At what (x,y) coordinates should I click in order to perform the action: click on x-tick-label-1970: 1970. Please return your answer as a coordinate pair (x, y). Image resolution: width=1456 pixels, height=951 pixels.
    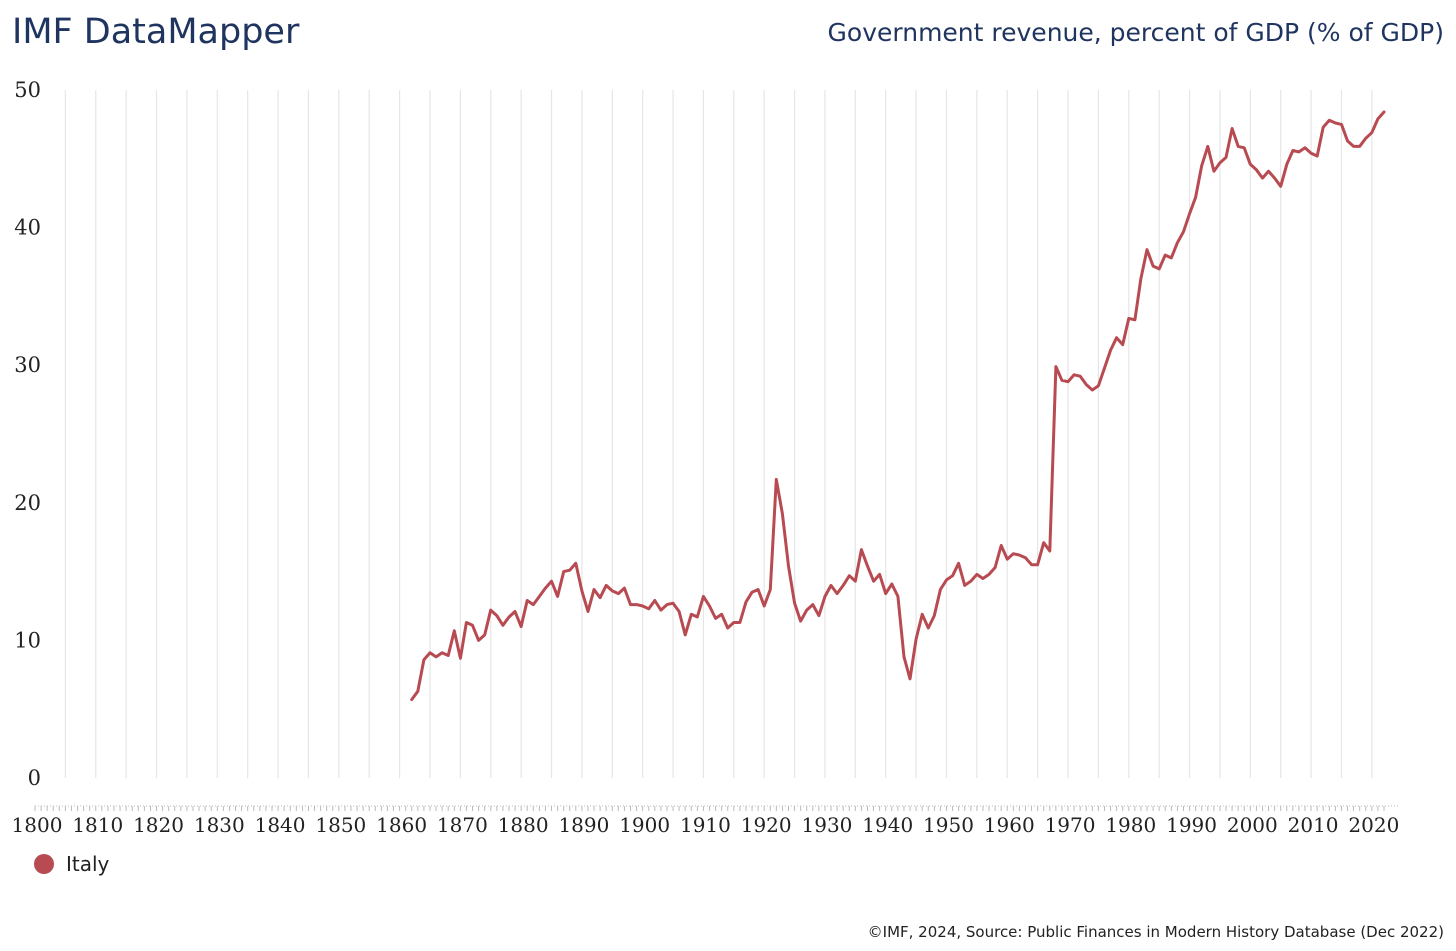
    Looking at the image, I should click on (1070, 825).